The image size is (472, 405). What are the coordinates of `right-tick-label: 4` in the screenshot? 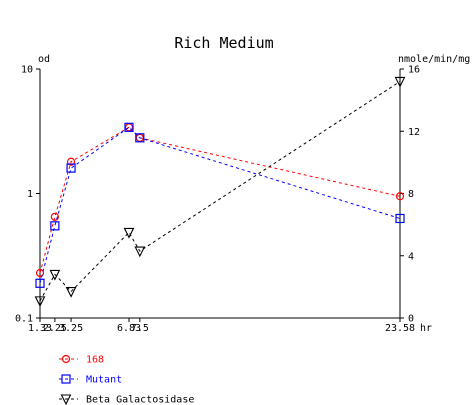 It's located at (411, 256).